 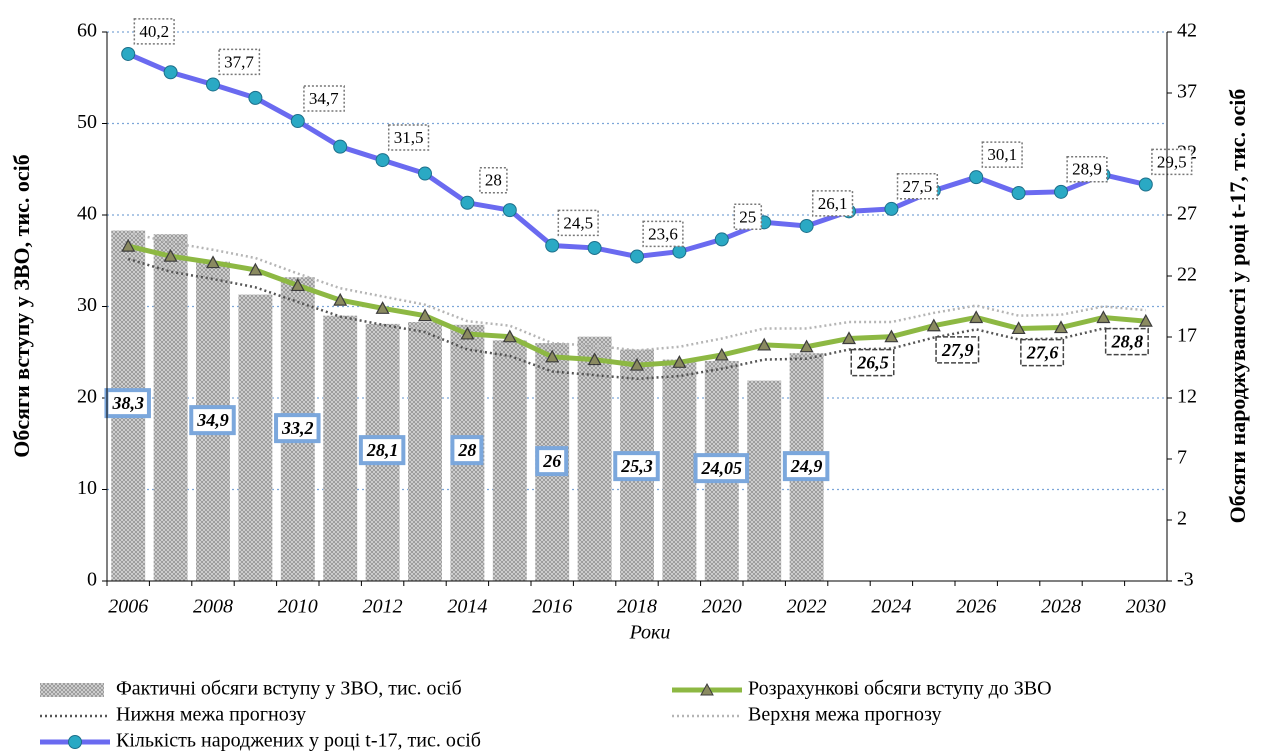 I want to click on y2-tick-label: -3, so click(x=1185, y=580).